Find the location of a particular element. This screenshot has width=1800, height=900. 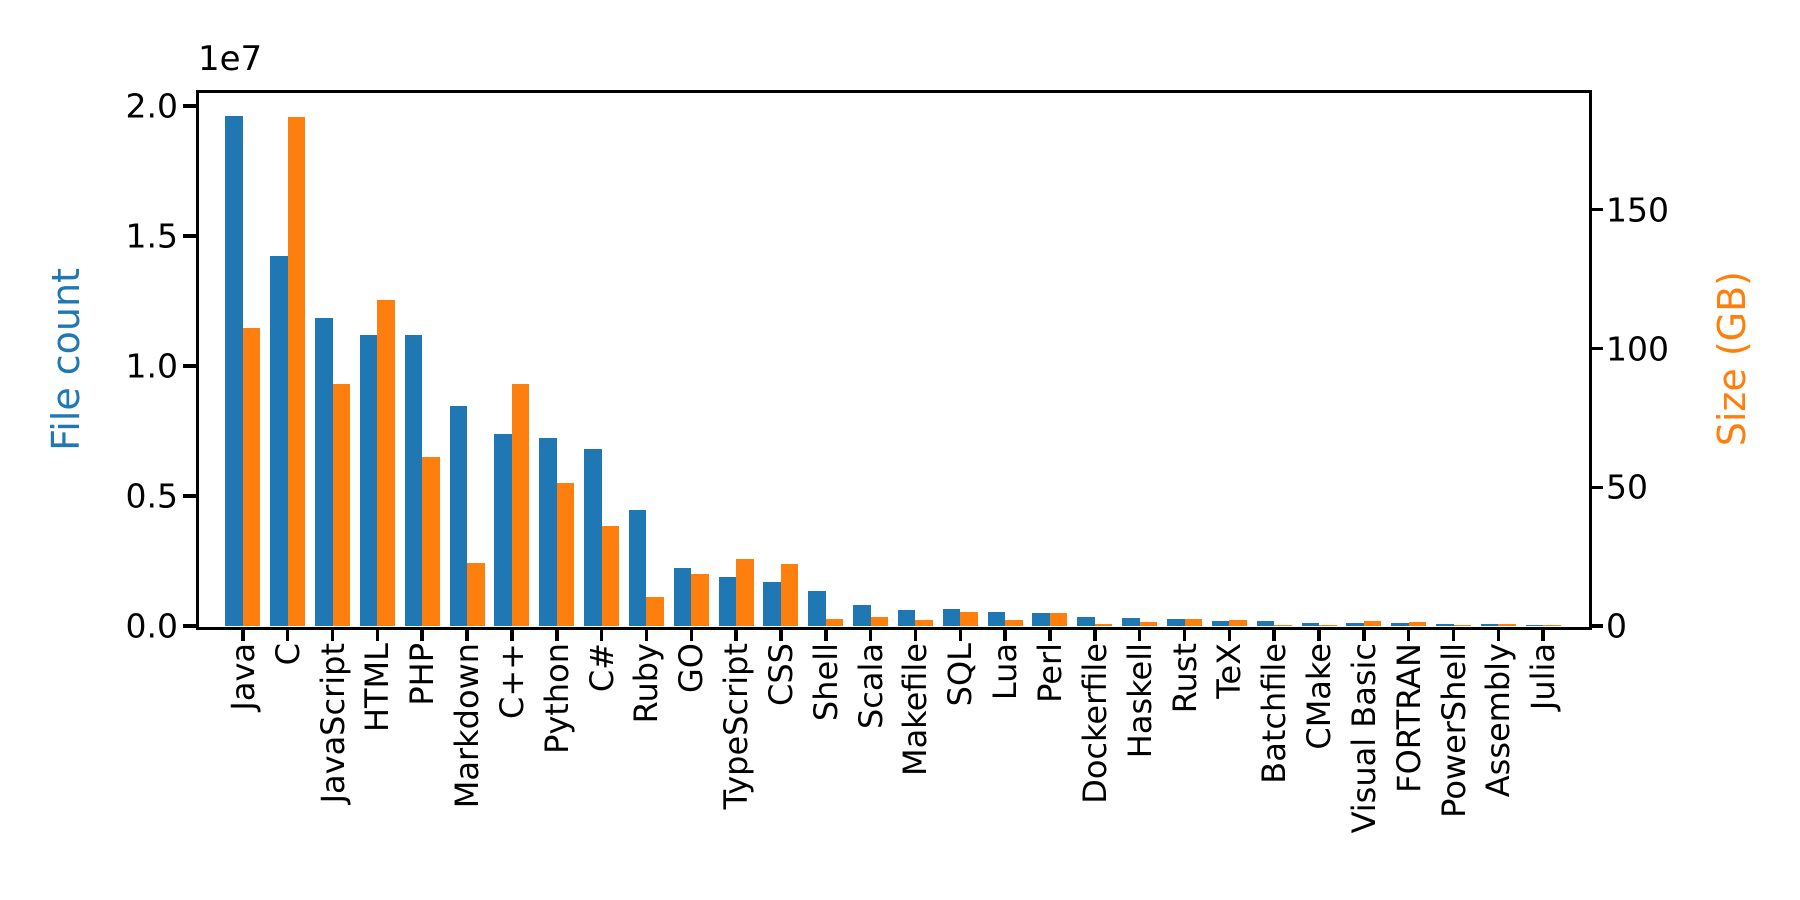

x-label-julia: Julia is located at coordinates (1543, 677).